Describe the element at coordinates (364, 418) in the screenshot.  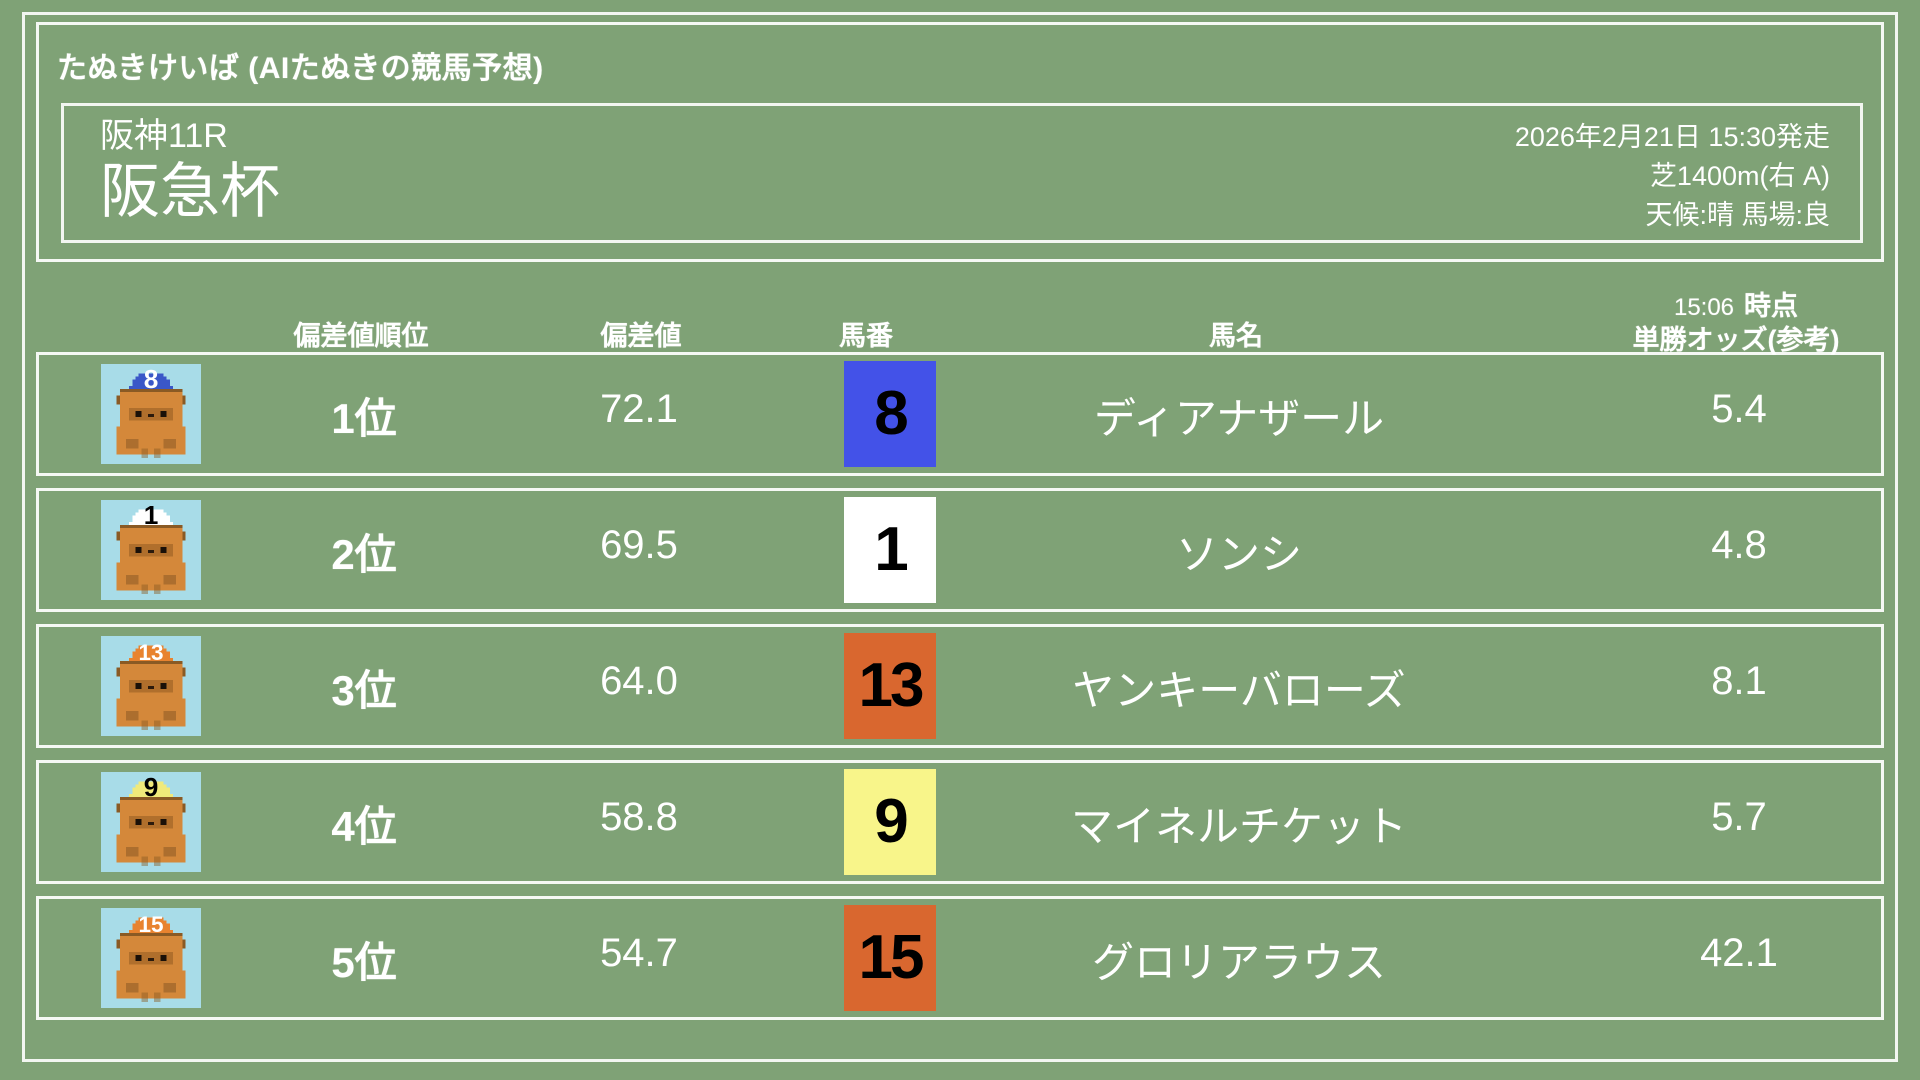
I see `cell-rank: 1位` at that location.